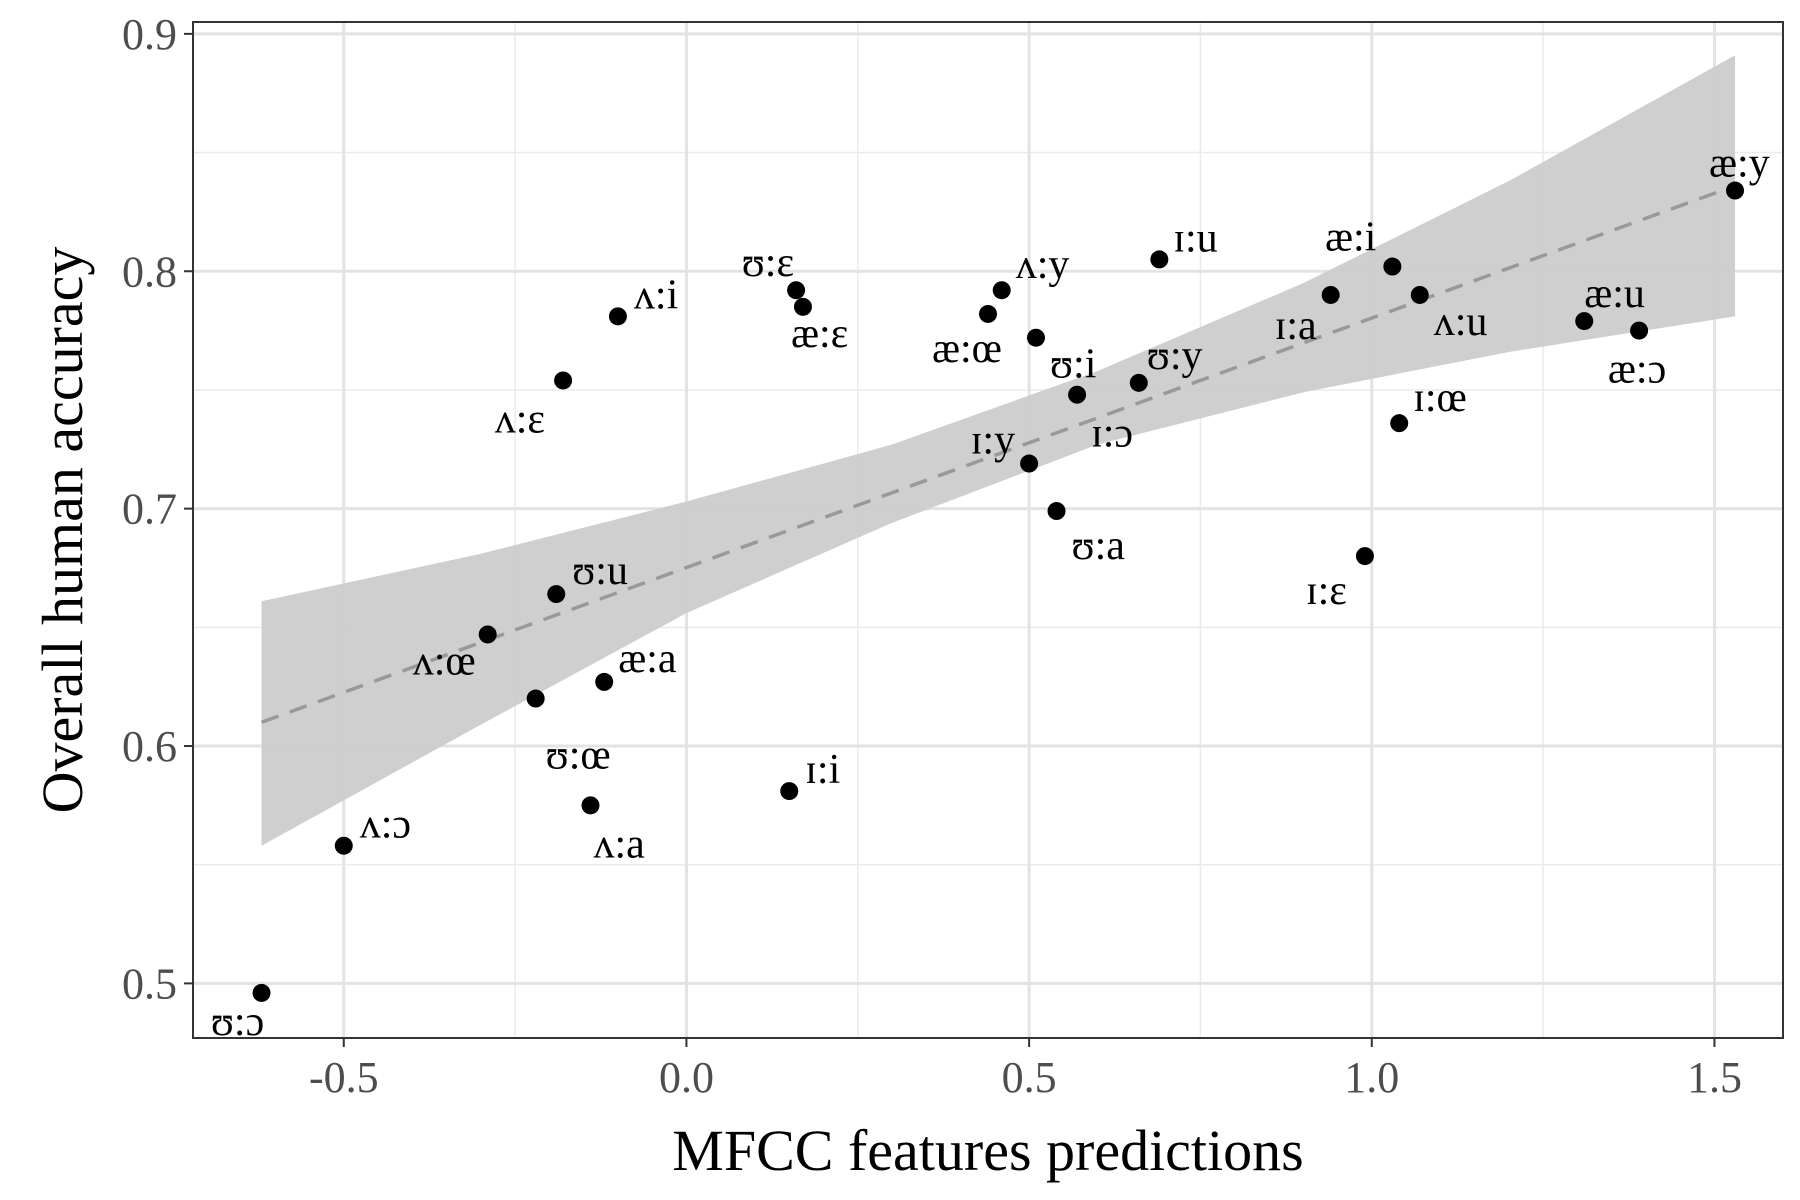 The image size is (1800, 1200). Describe the element at coordinates (1371, 1077) in the screenshot. I see `x-tick-label: 1.0` at that location.